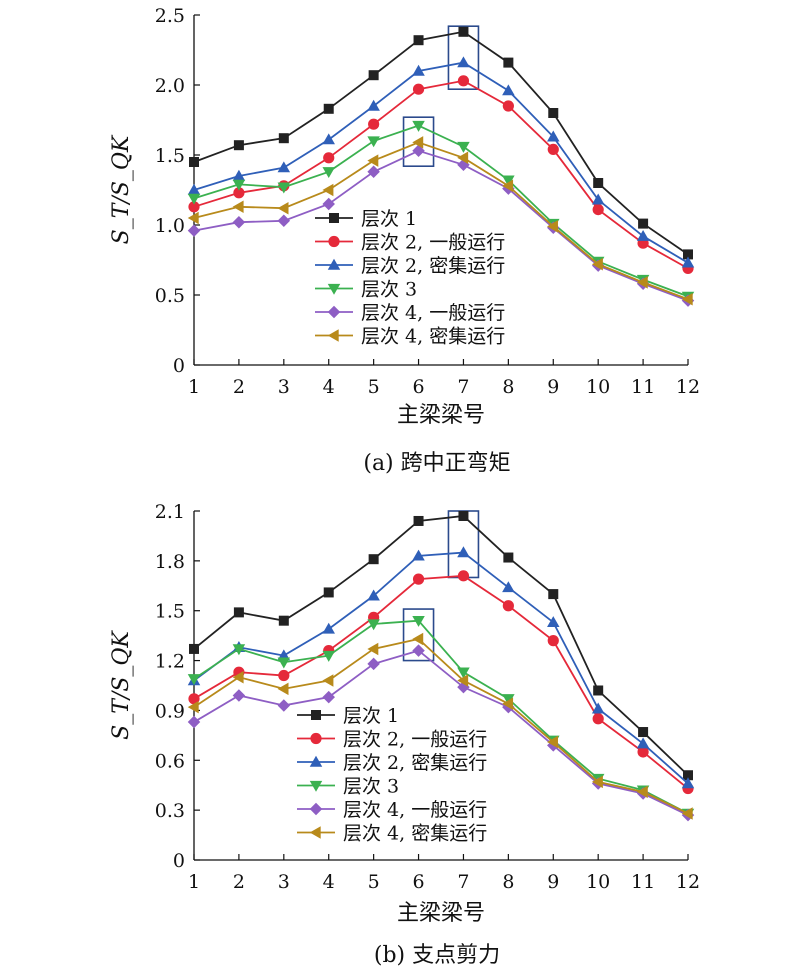  I want to click on x-tick-label: 3, so click(284, 387).